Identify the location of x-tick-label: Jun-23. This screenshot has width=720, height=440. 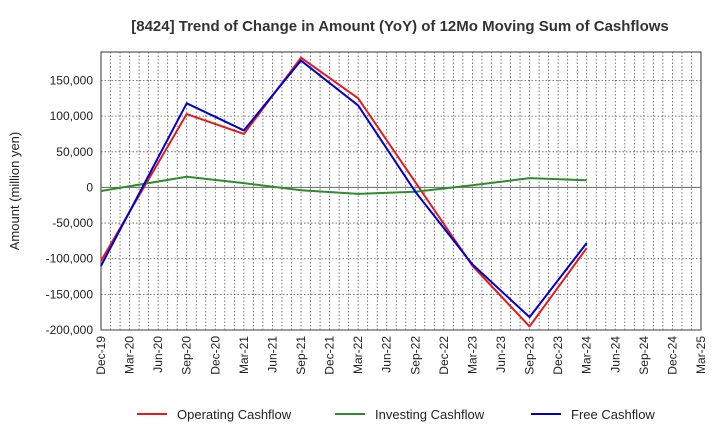
(501, 354).